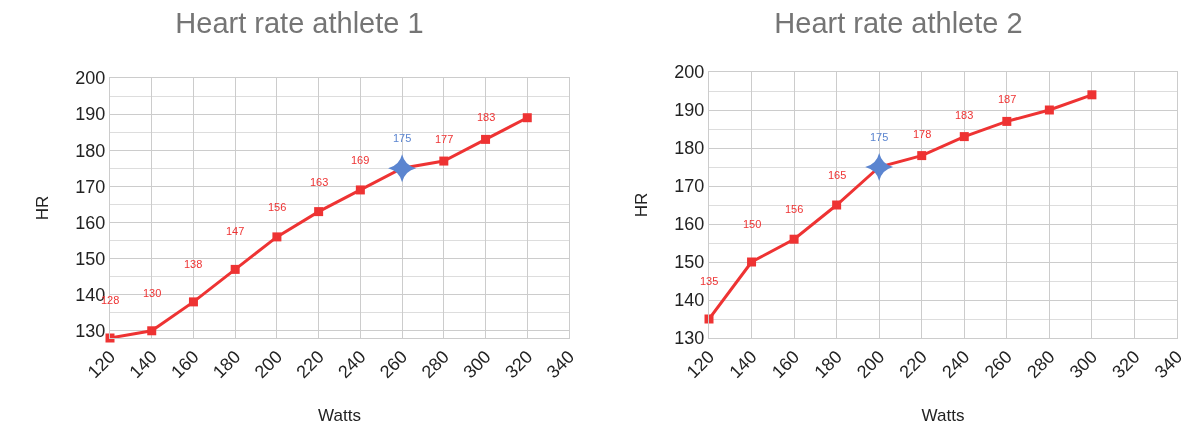 The width and height of the screenshot is (1198, 438). What do you see at coordinates (193, 264) in the screenshot?
I see `data-label: 138` at bounding box center [193, 264].